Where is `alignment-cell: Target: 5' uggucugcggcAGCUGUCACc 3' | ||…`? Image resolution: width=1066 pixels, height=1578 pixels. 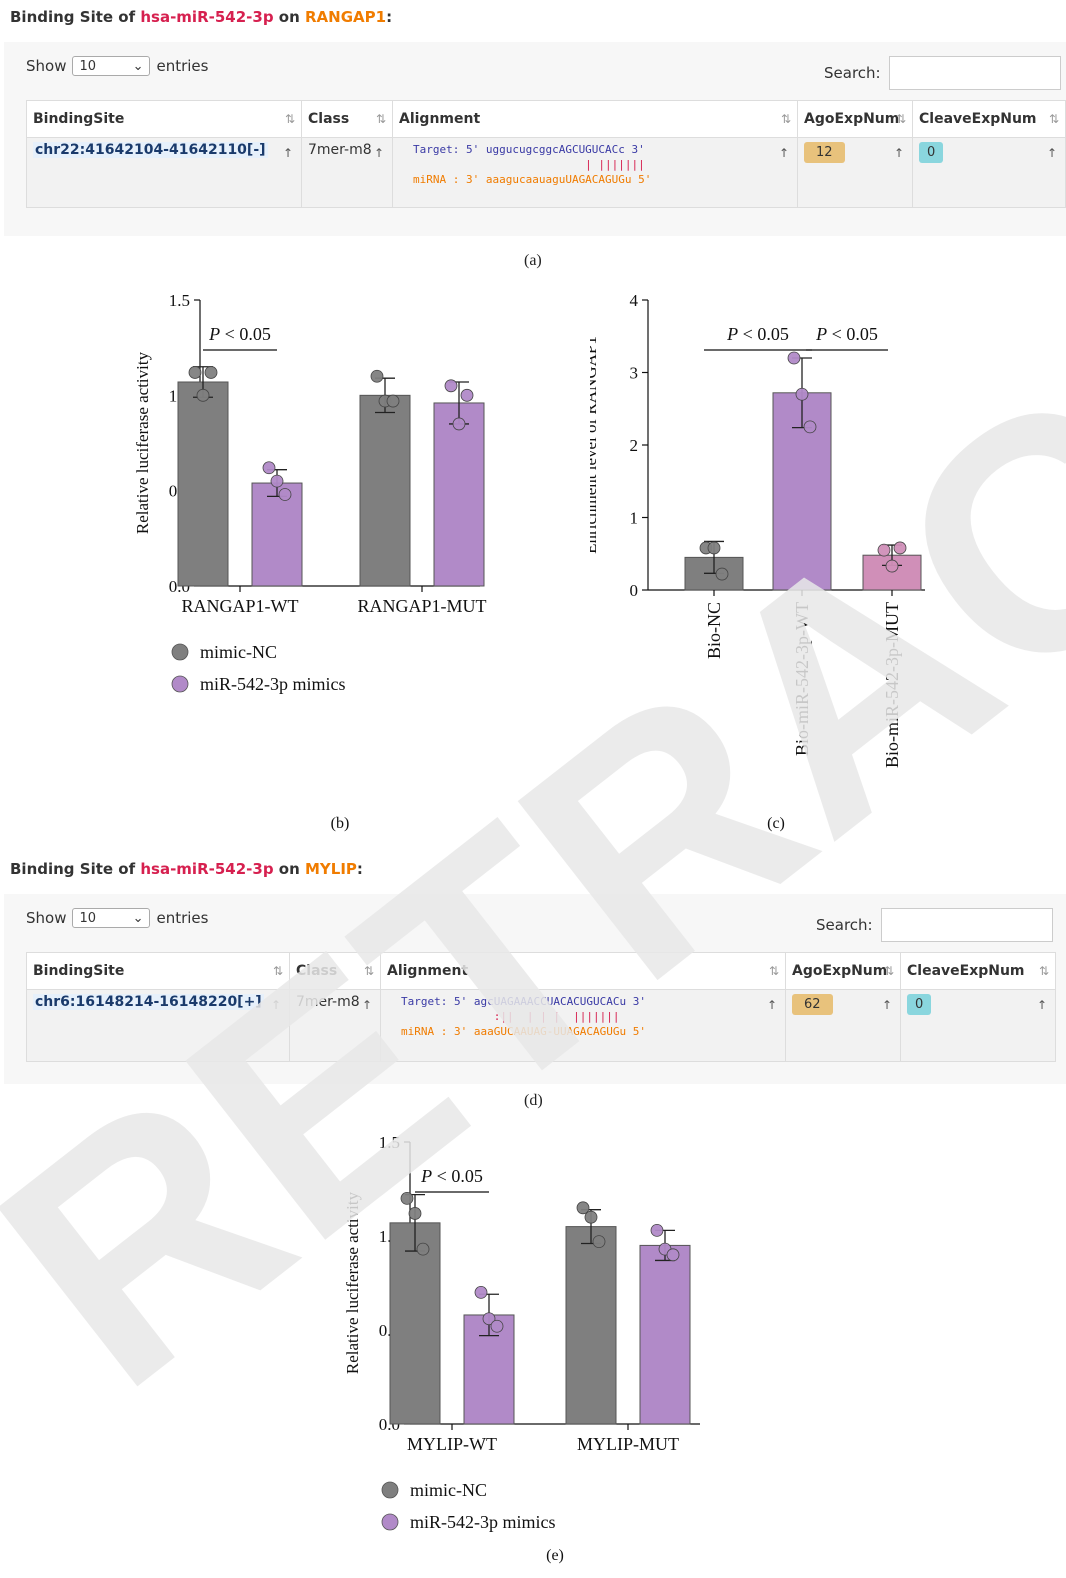
alignment-cell: Target: 5' uggucugcggcAGCUGUCACc 3' | ||… is located at coordinates (595, 172).